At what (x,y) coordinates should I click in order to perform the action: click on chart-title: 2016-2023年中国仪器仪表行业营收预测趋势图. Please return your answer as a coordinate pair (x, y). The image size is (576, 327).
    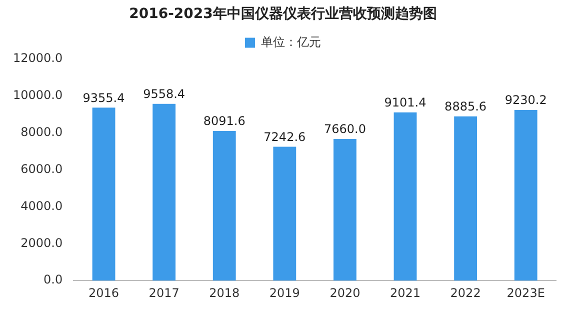
    Looking at the image, I should click on (283, 14).